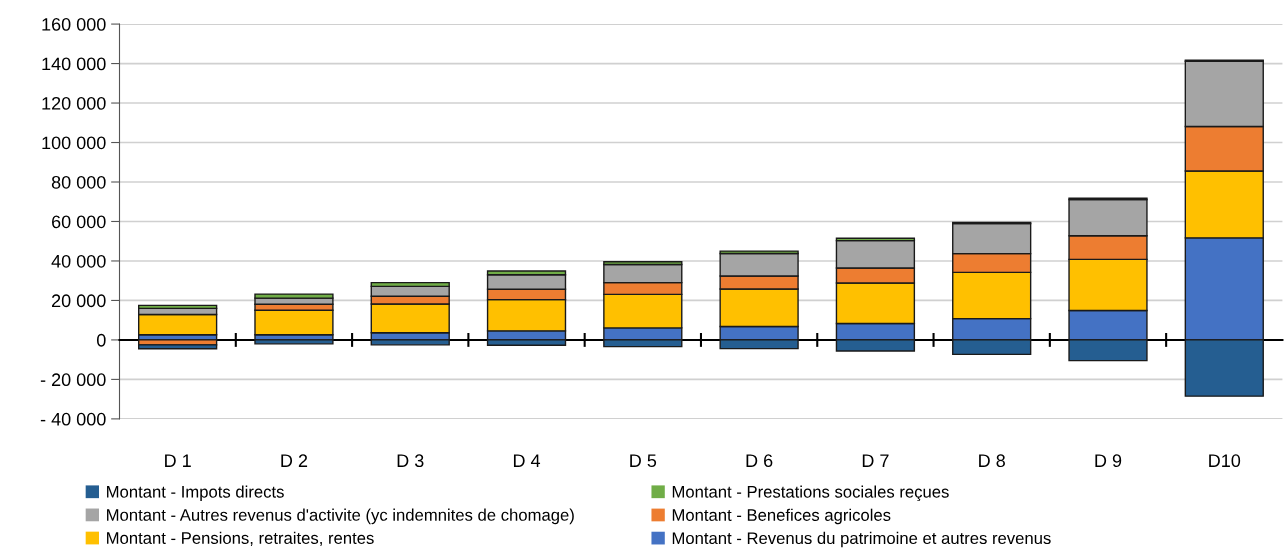 The height and width of the screenshot is (560, 1285). What do you see at coordinates (1108, 461) in the screenshot?
I see `x-tick-label: D 9` at bounding box center [1108, 461].